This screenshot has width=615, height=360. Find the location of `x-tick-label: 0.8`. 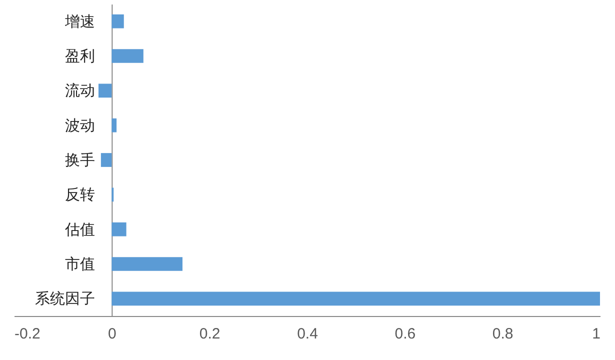

x-tick-label: 0.8 is located at coordinates (503, 334).